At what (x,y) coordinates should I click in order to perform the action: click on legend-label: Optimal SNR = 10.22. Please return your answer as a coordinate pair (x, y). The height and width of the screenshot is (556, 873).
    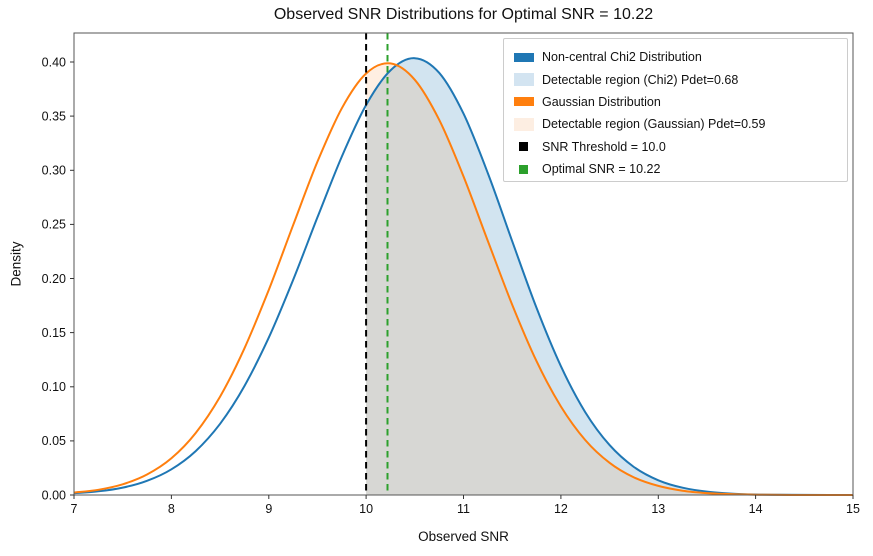
    Looking at the image, I should click on (601, 169).